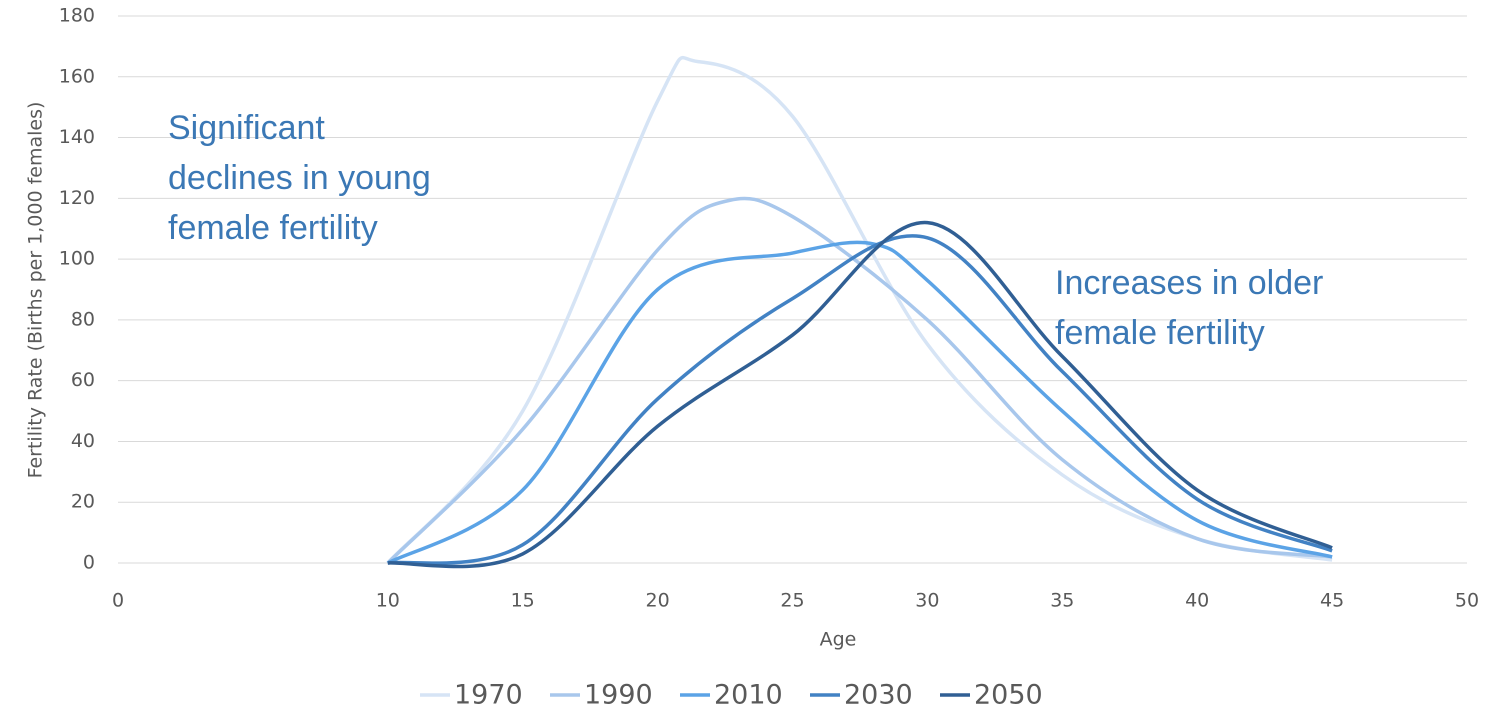 Image resolution: width=1493 pixels, height=719 pixels. I want to click on legend-label: 2010, so click(748, 695).